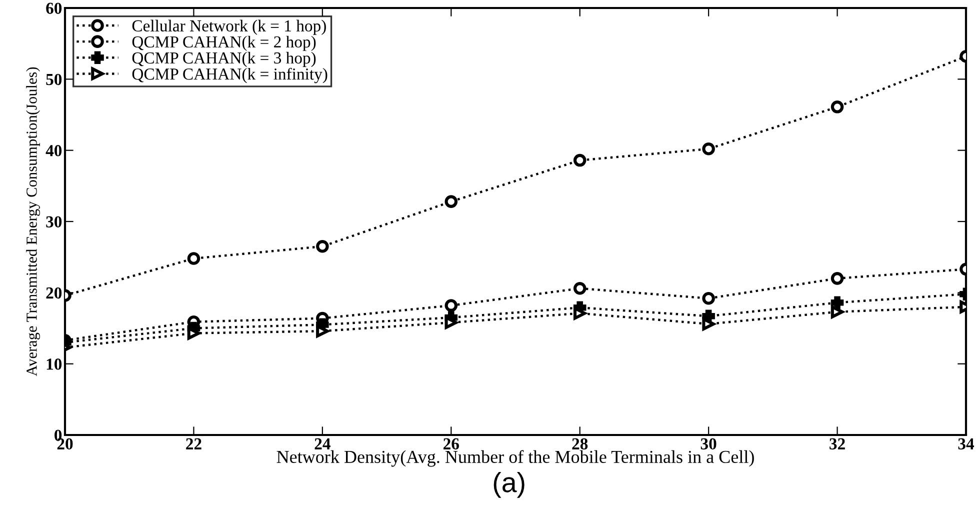  What do you see at coordinates (54, 8) in the screenshot?
I see `y-tick-label: 60` at bounding box center [54, 8].